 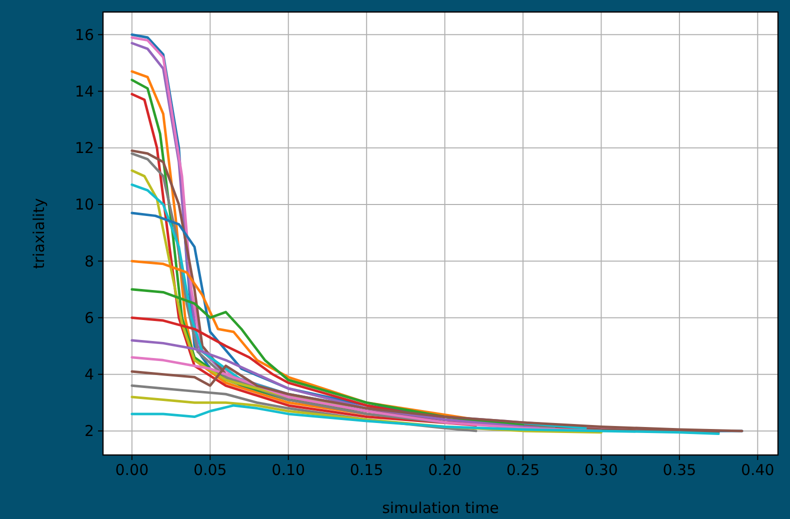 What do you see at coordinates (84, 205) in the screenshot?
I see `y-tick-label: 10` at bounding box center [84, 205].